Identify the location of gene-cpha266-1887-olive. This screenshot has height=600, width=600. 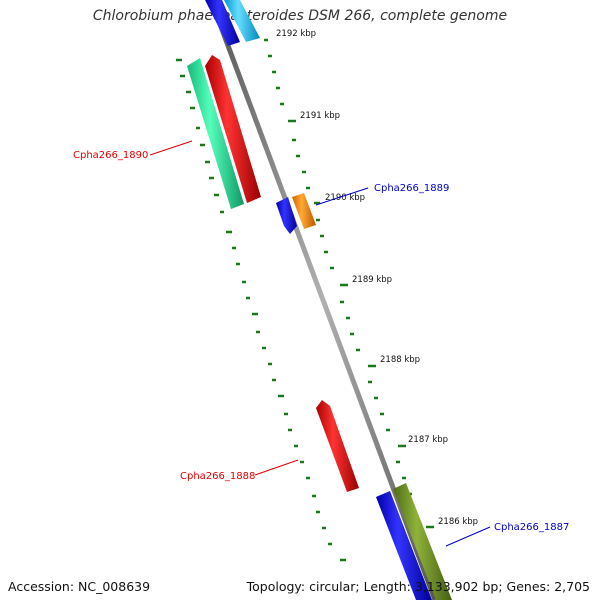
(422, 541).